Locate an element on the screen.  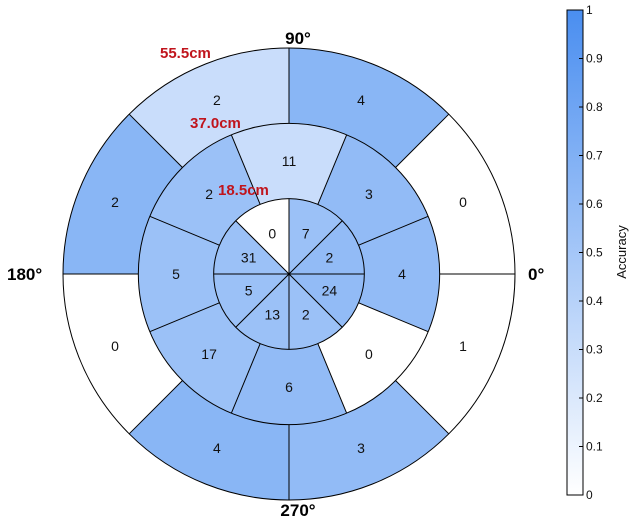
count-inner-3: 31 is located at coordinates (249, 257).